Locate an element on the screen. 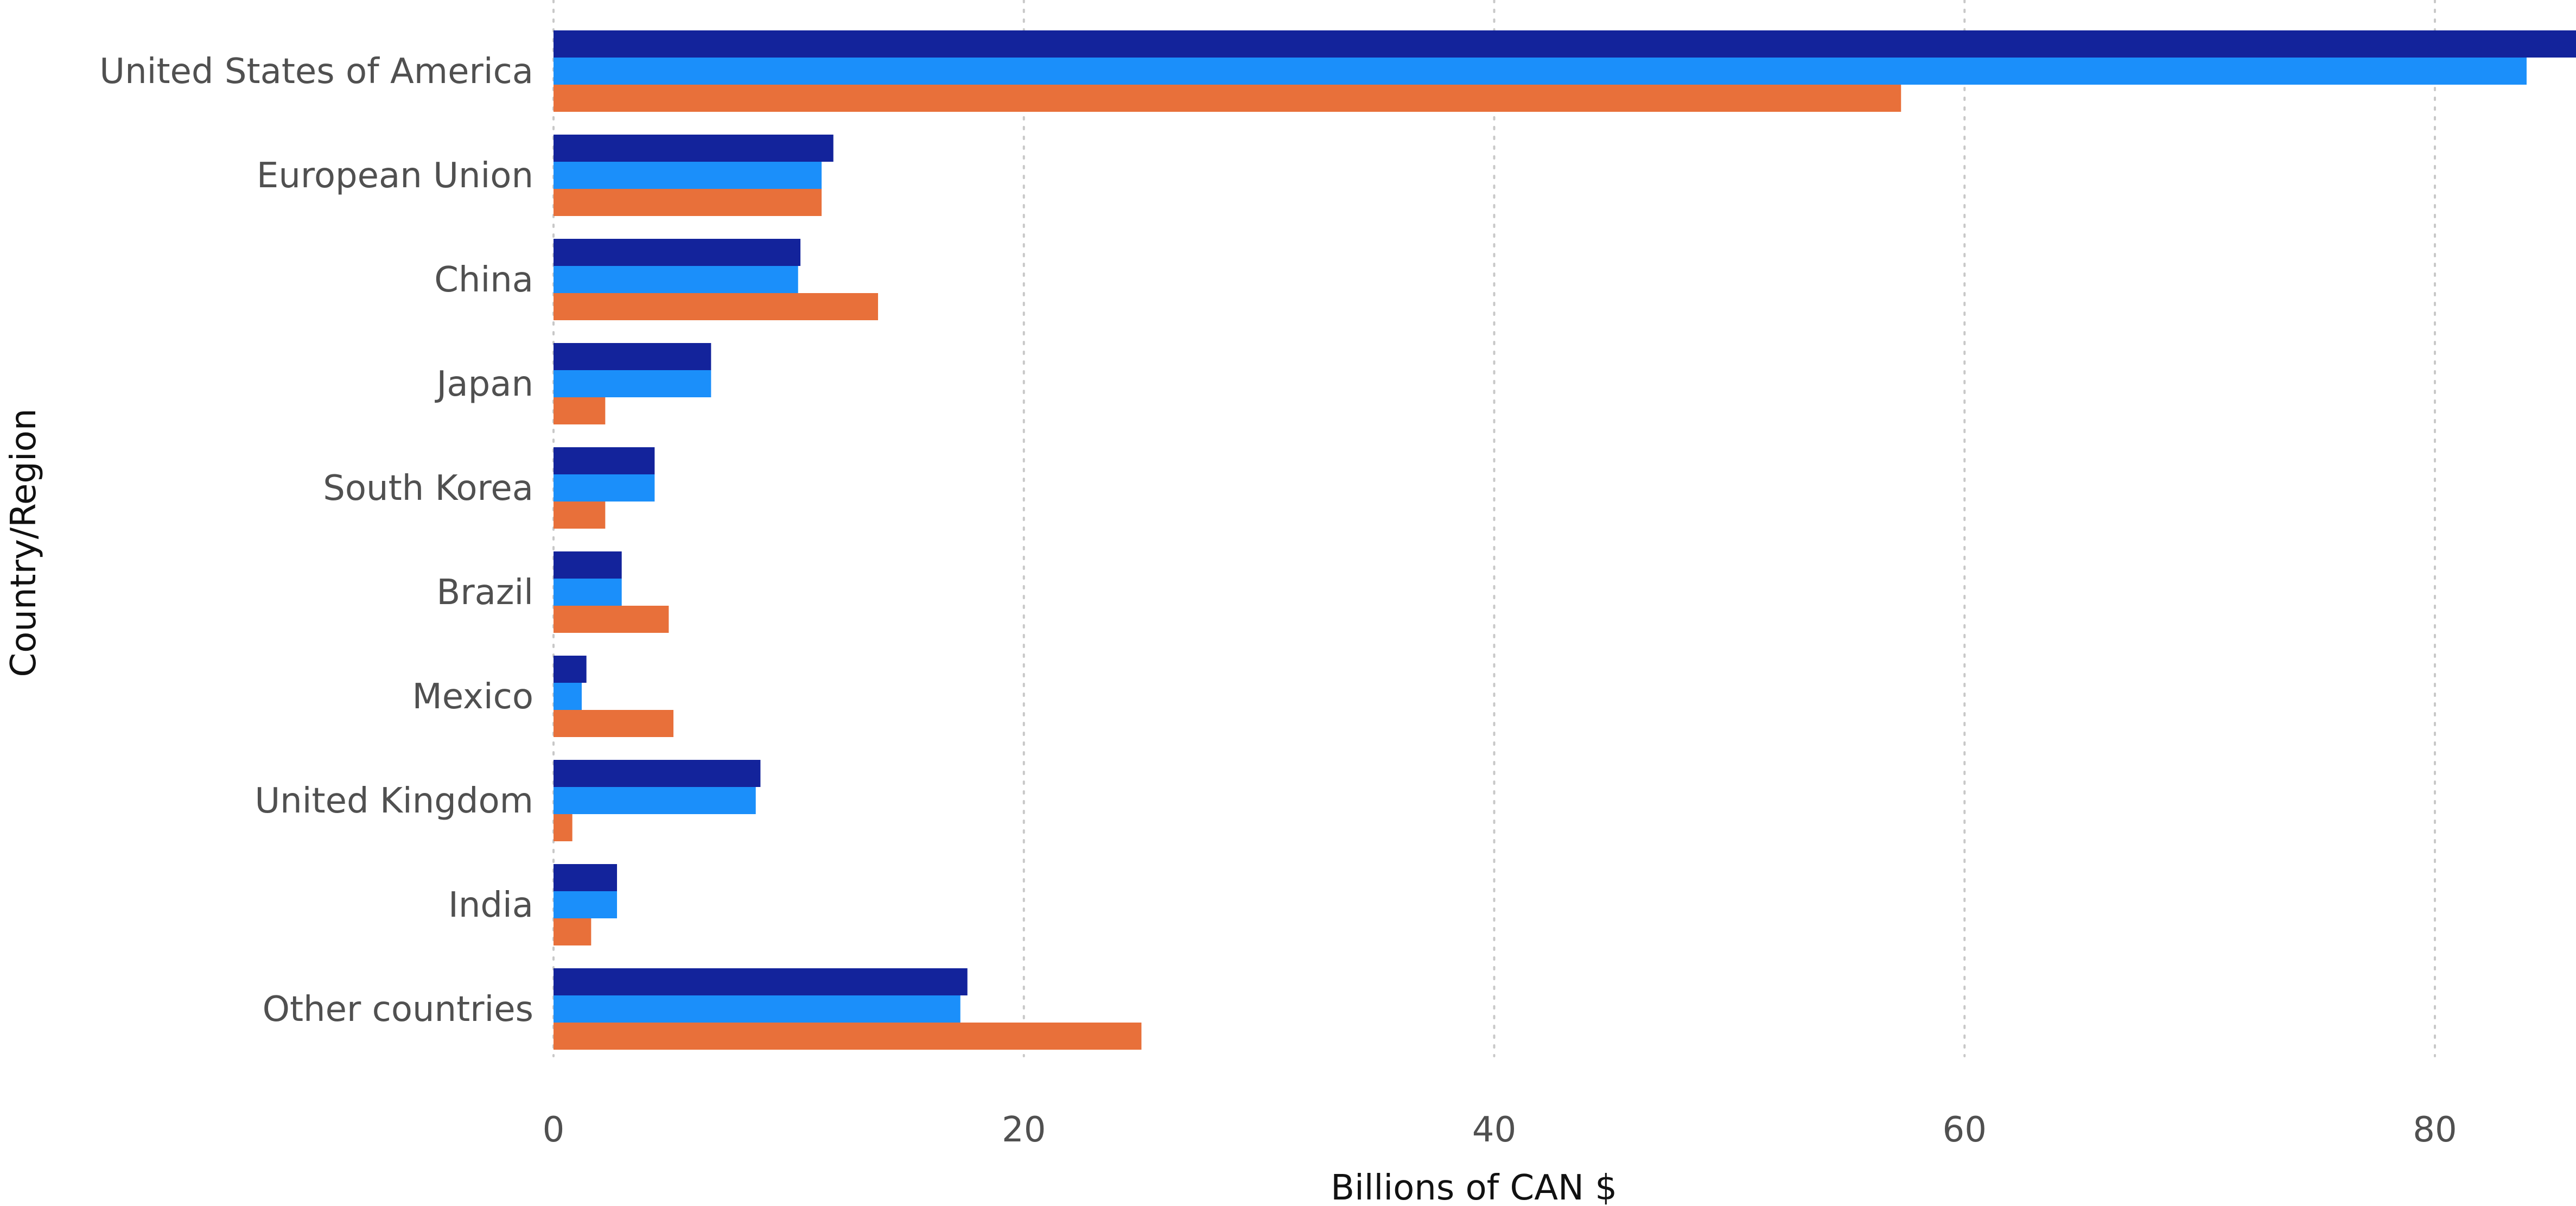 Image resolution: width=2576 pixels, height=1206 pixels. category-label-5: Brazil is located at coordinates (484, 593).